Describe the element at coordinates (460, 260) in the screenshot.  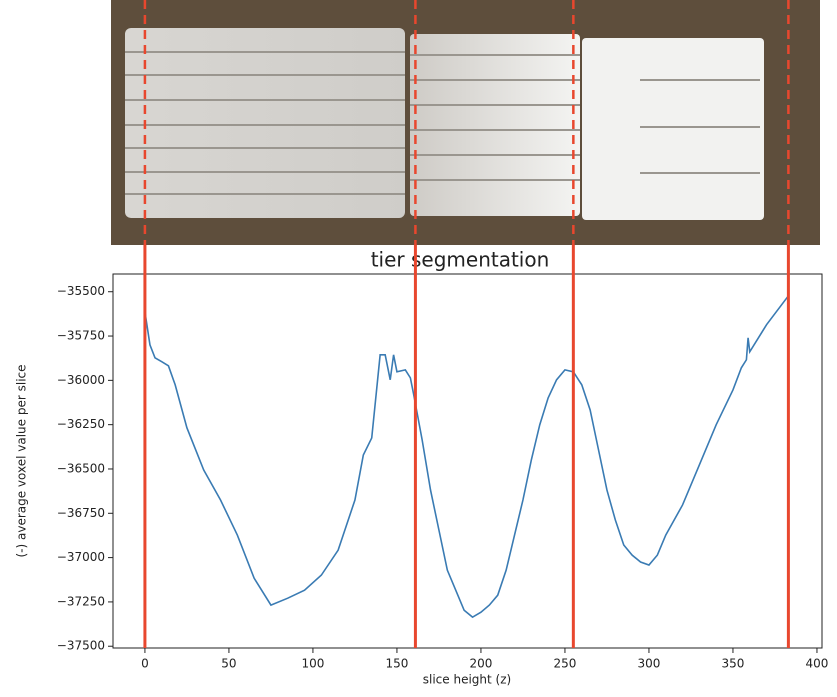
I see `chart-title: tier segmentation` at that location.